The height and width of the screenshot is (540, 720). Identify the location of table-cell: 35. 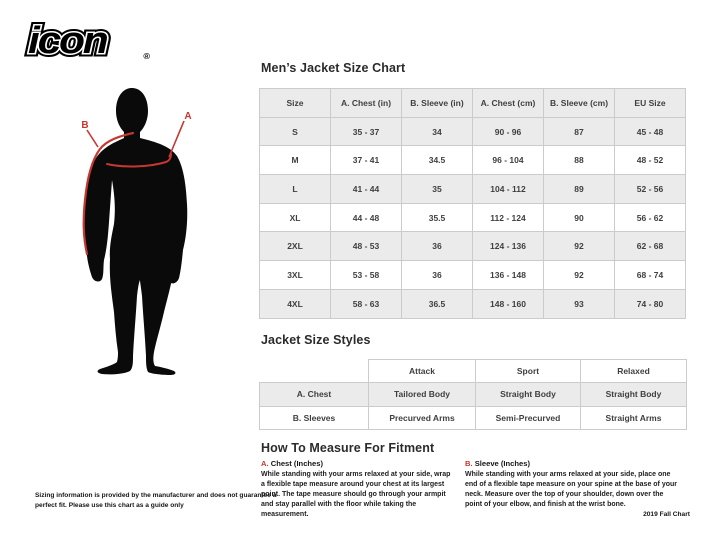
(437, 189).